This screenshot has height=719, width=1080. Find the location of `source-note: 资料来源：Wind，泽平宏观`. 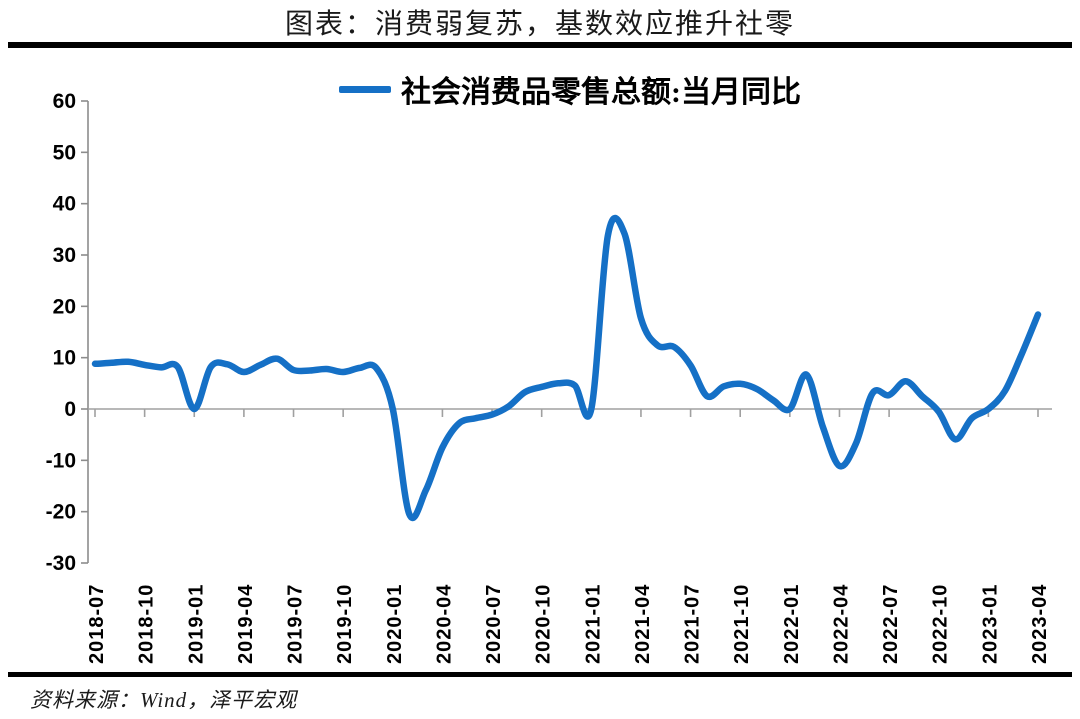

source-note: 资料来源：Wind，泽平宏观 is located at coordinates (164, 700).